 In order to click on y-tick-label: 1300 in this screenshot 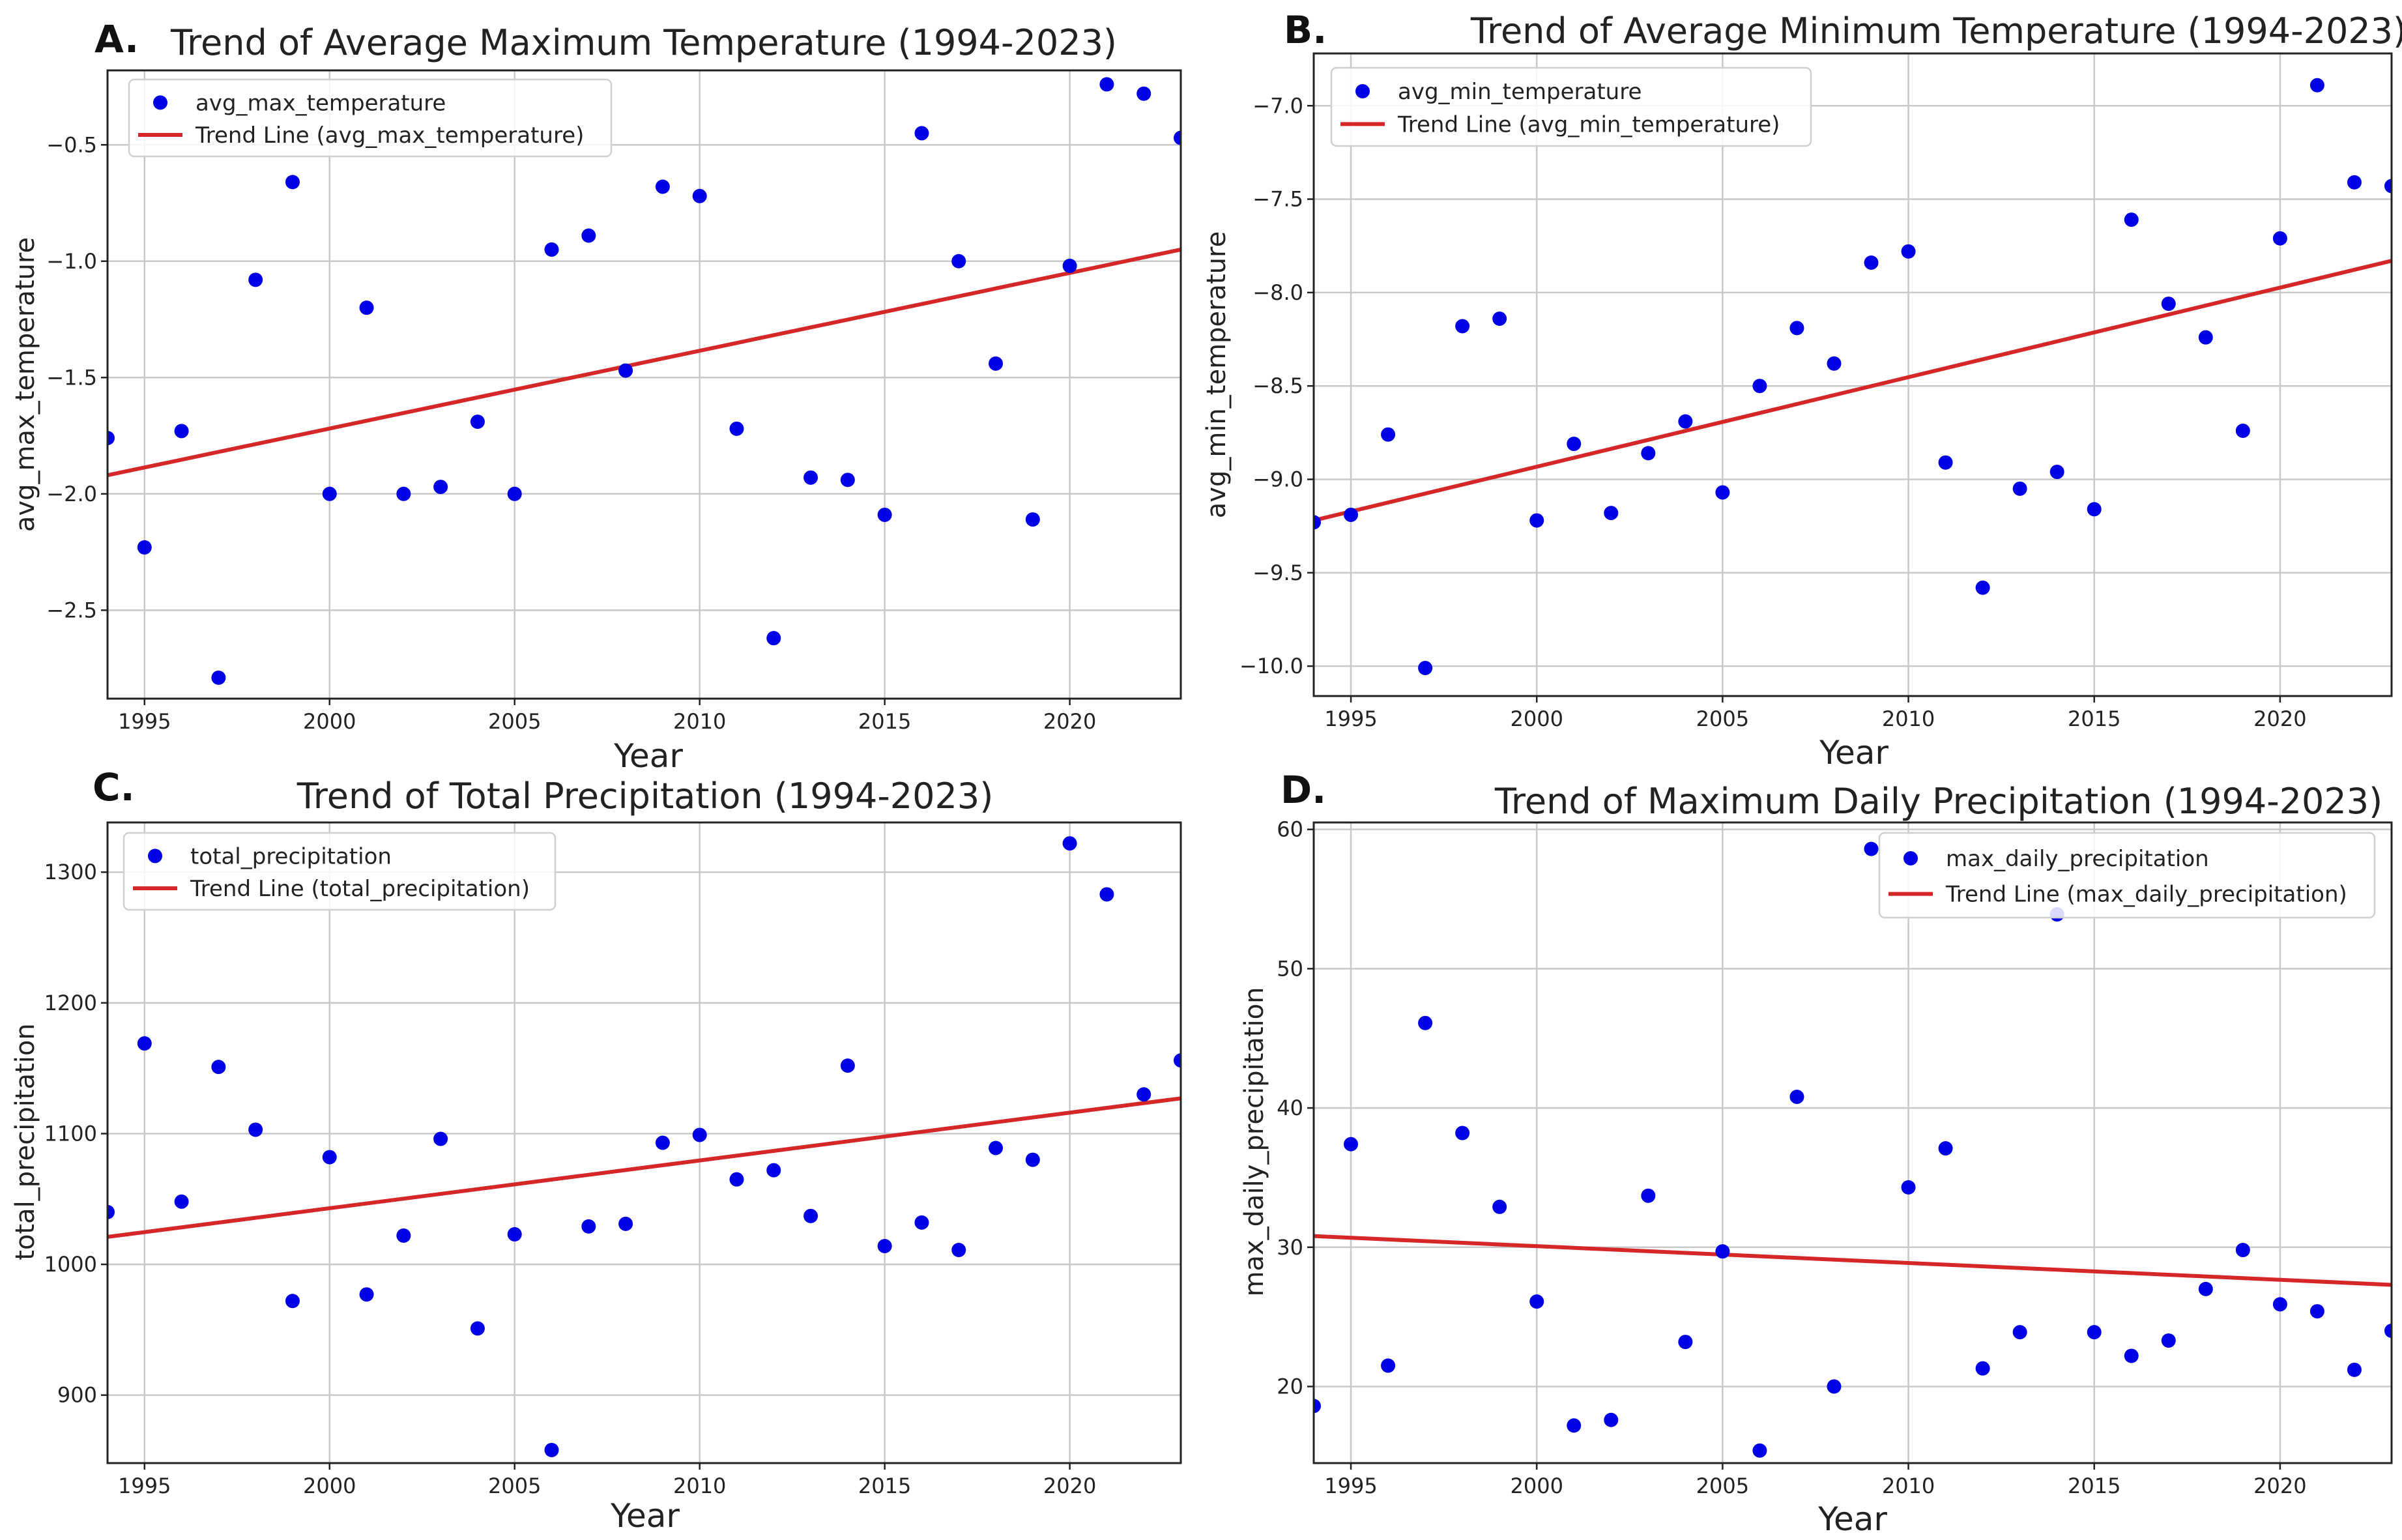, I will do `click(70, 872)`.